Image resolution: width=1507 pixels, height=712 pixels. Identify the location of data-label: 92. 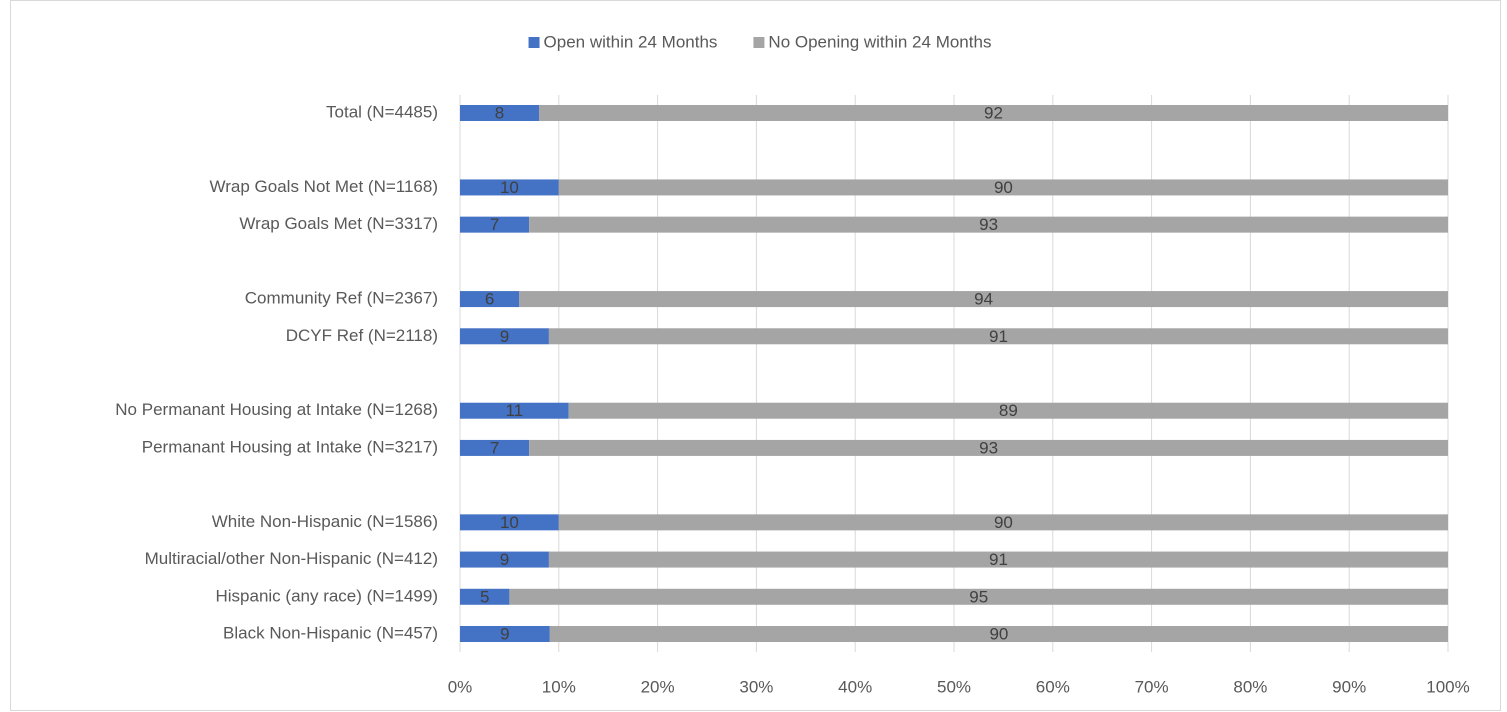
(993, 112).